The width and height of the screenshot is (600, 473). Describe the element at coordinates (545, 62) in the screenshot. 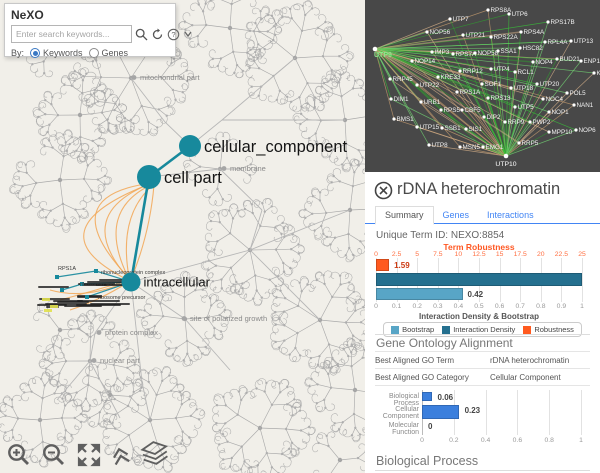

I see `gene-label: NOP4` at that location.